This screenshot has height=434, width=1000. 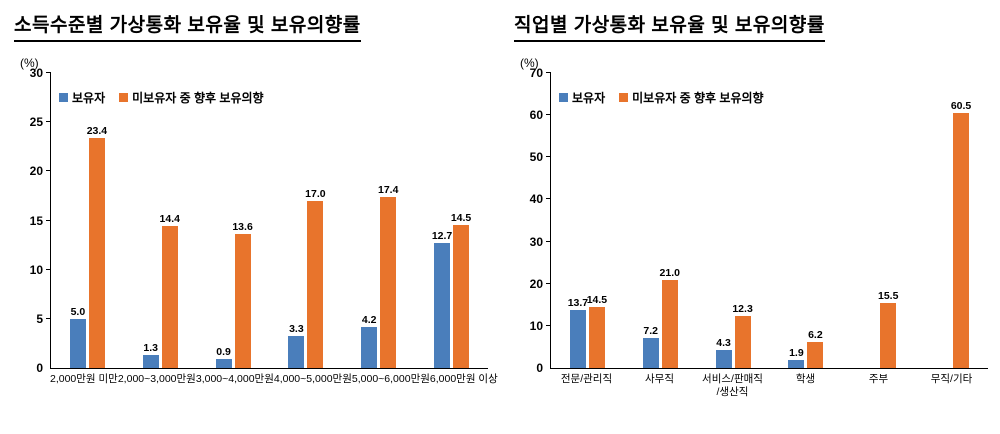 What do you see at coordinates (242, 220) in the screenshot?
I see `bar-column: 13.6` at bounding box center [242, 220].